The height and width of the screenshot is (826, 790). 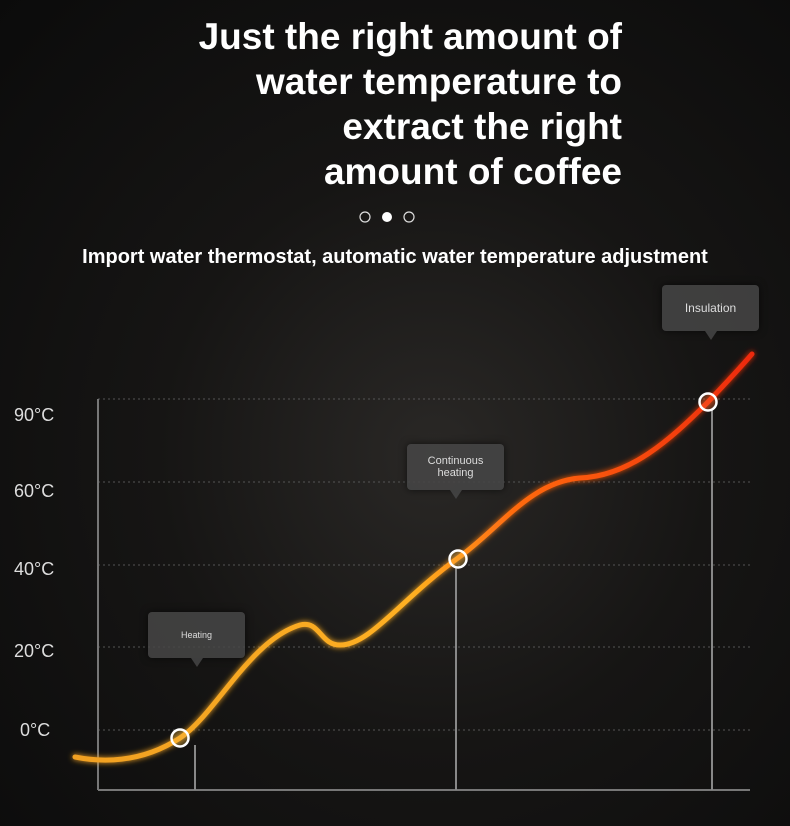 I want to click on y-label: 90°C, so click(x=34, y=415).